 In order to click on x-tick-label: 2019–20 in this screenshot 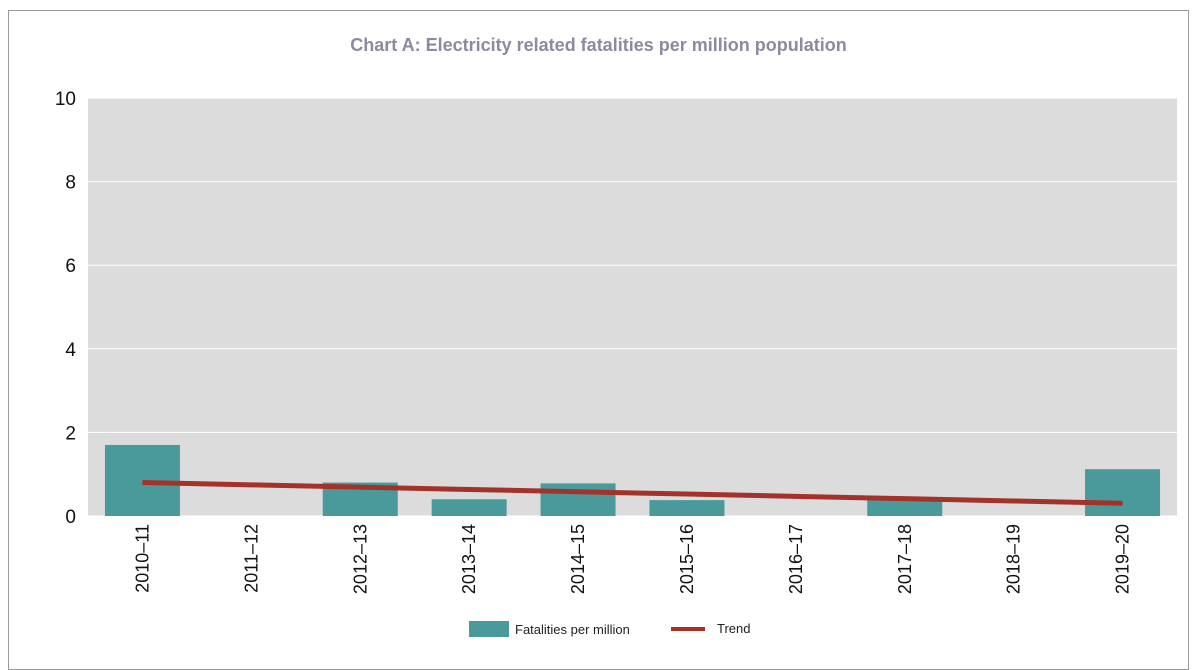, I will do `click(1123, 559)`.